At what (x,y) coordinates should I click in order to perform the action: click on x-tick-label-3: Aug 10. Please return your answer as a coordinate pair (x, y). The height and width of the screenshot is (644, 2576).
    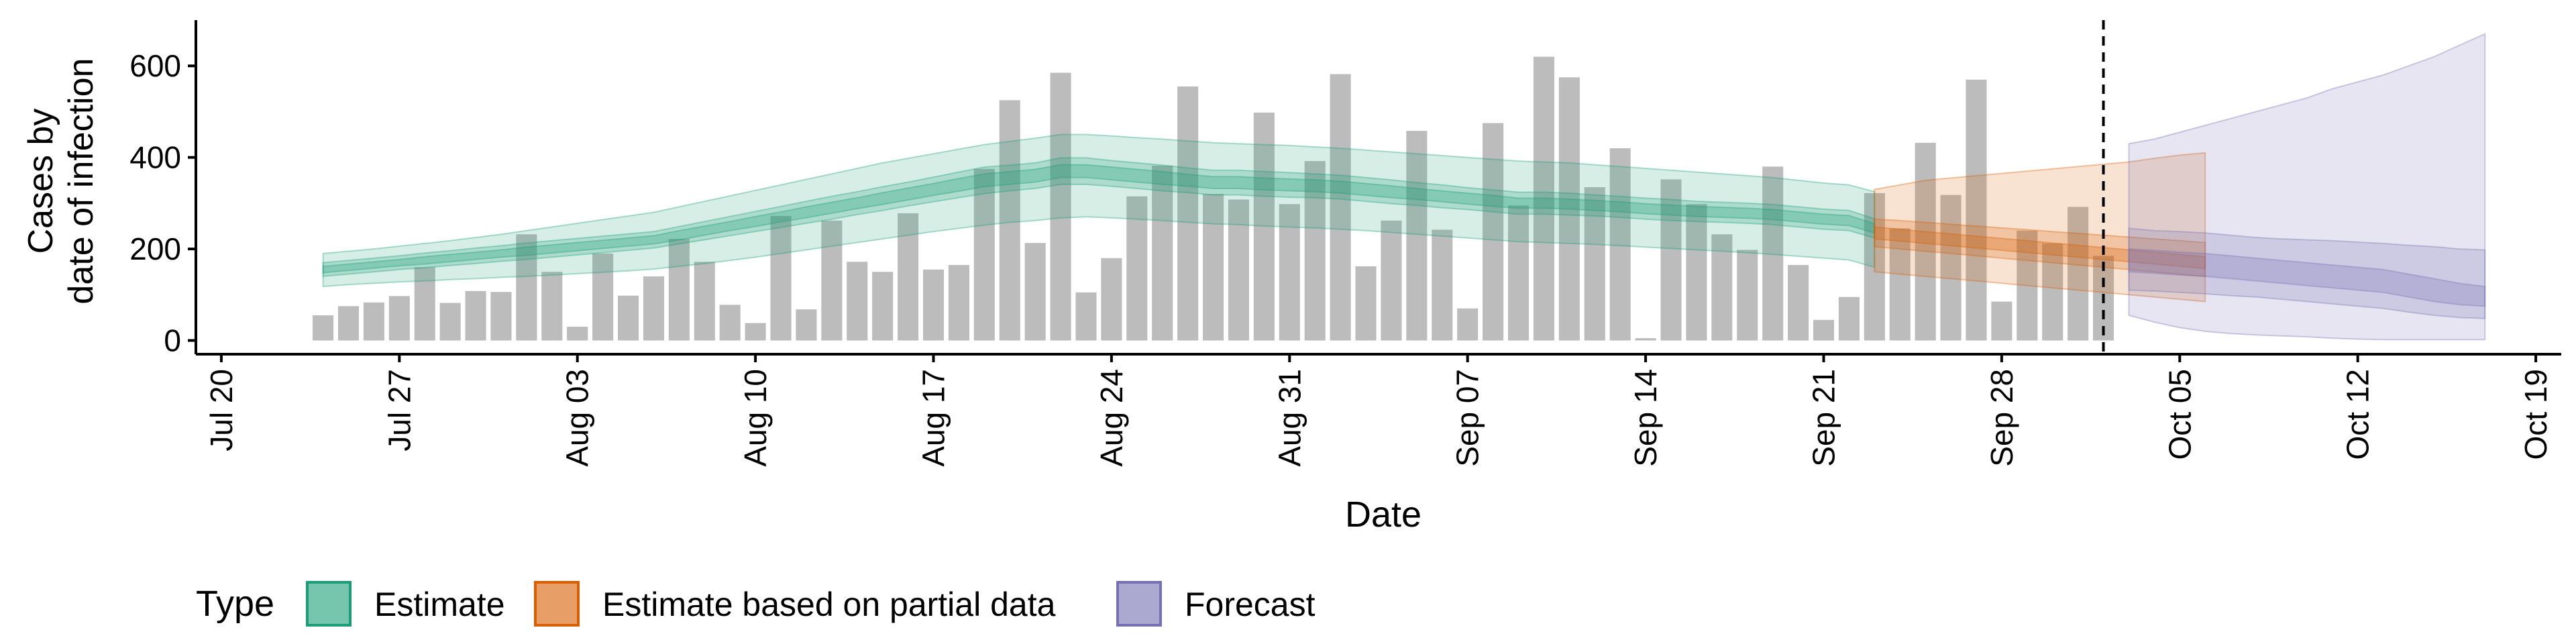
    Looking at the image, I should click on (755, 418).